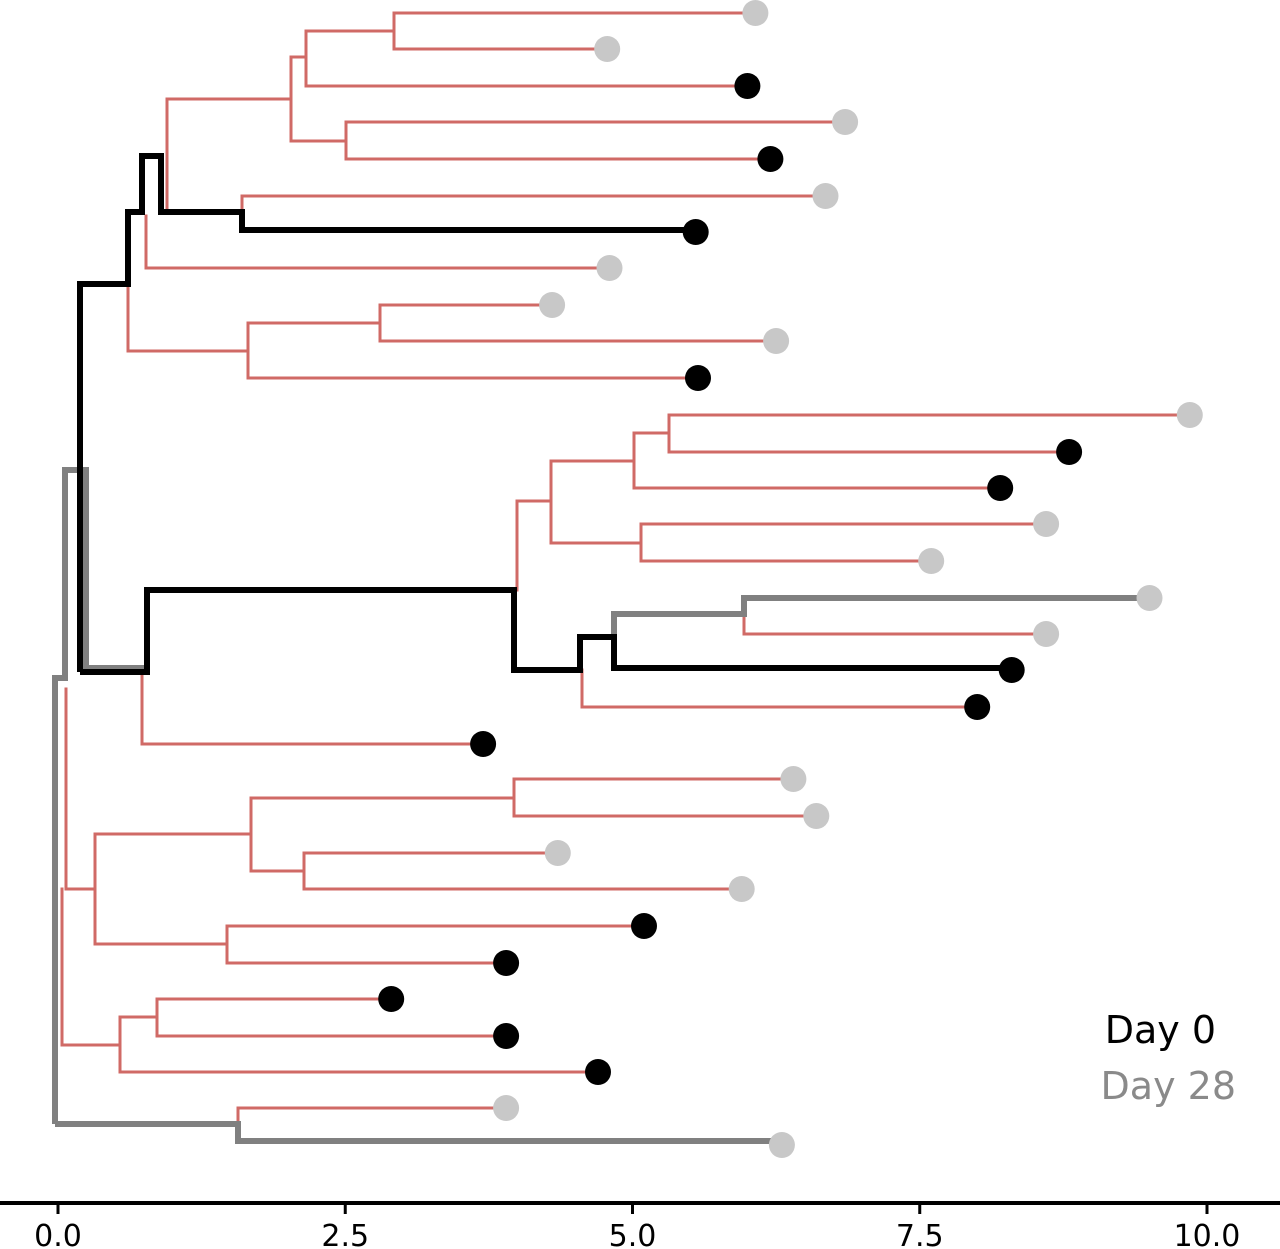 The width and height of the screenshot is (1280, 1249). What do you see at coordinates (345, 1234) in the screenshot?
I see `x-tick-label: 2.5` at bounding box center [345, 1234].